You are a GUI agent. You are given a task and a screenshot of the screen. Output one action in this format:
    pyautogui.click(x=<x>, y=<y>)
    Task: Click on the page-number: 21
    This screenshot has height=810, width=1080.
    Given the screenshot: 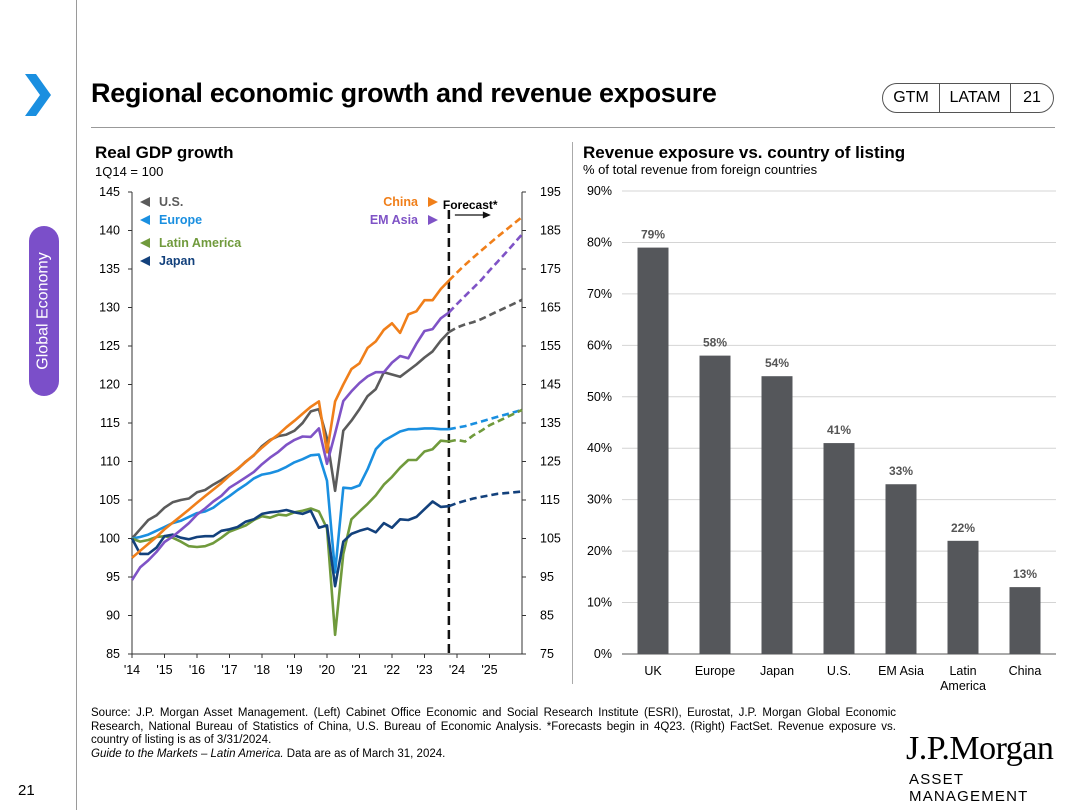 What is the action you would take?
    pyautogui.click(x=26, y=790)
    